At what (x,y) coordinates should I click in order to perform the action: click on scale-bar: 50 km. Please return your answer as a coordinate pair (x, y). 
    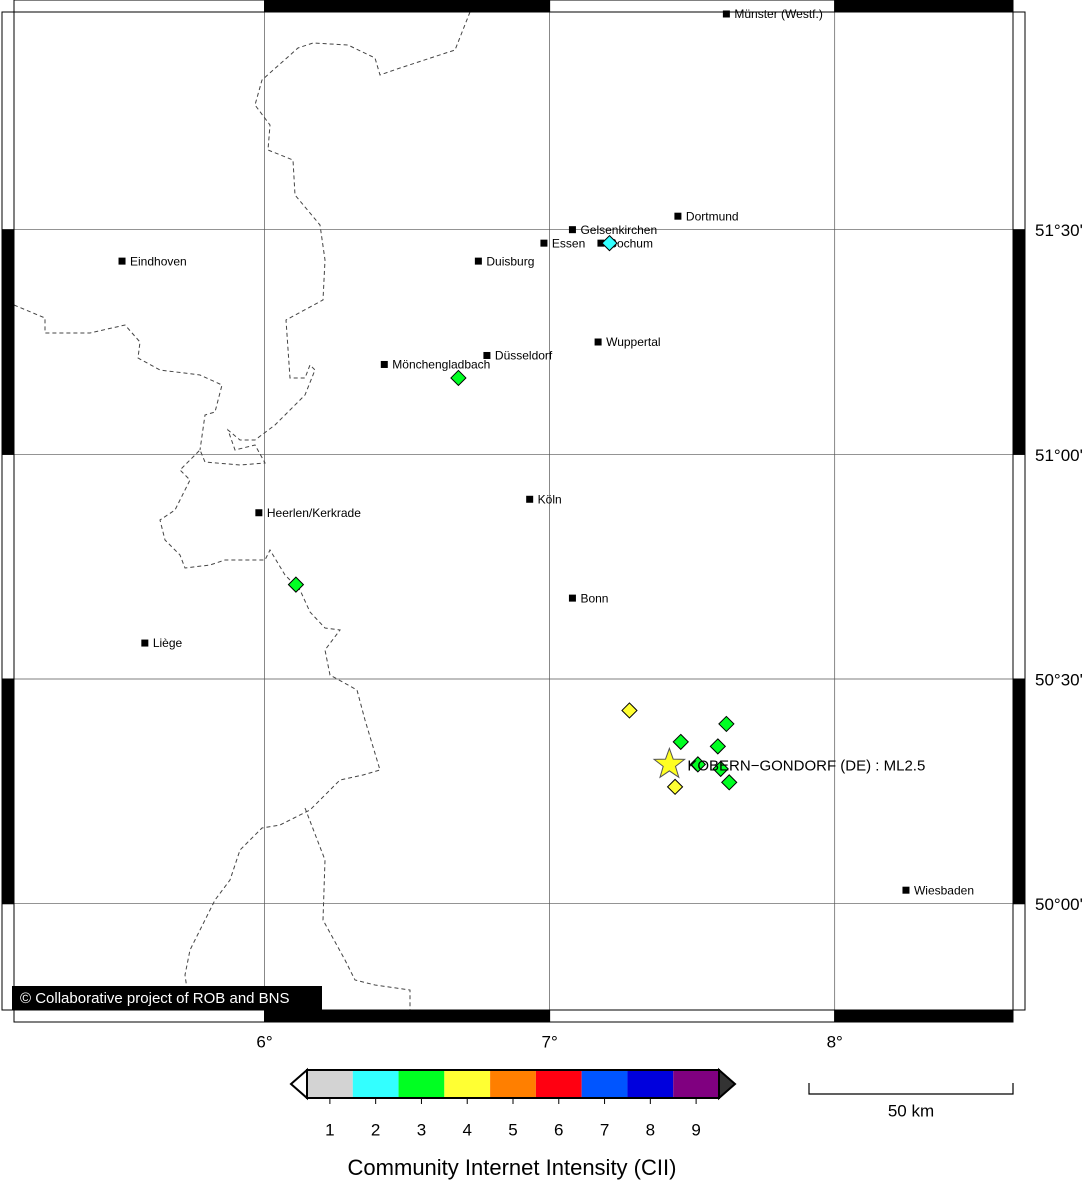
    Looking at the image, I should click on (911, 1101).